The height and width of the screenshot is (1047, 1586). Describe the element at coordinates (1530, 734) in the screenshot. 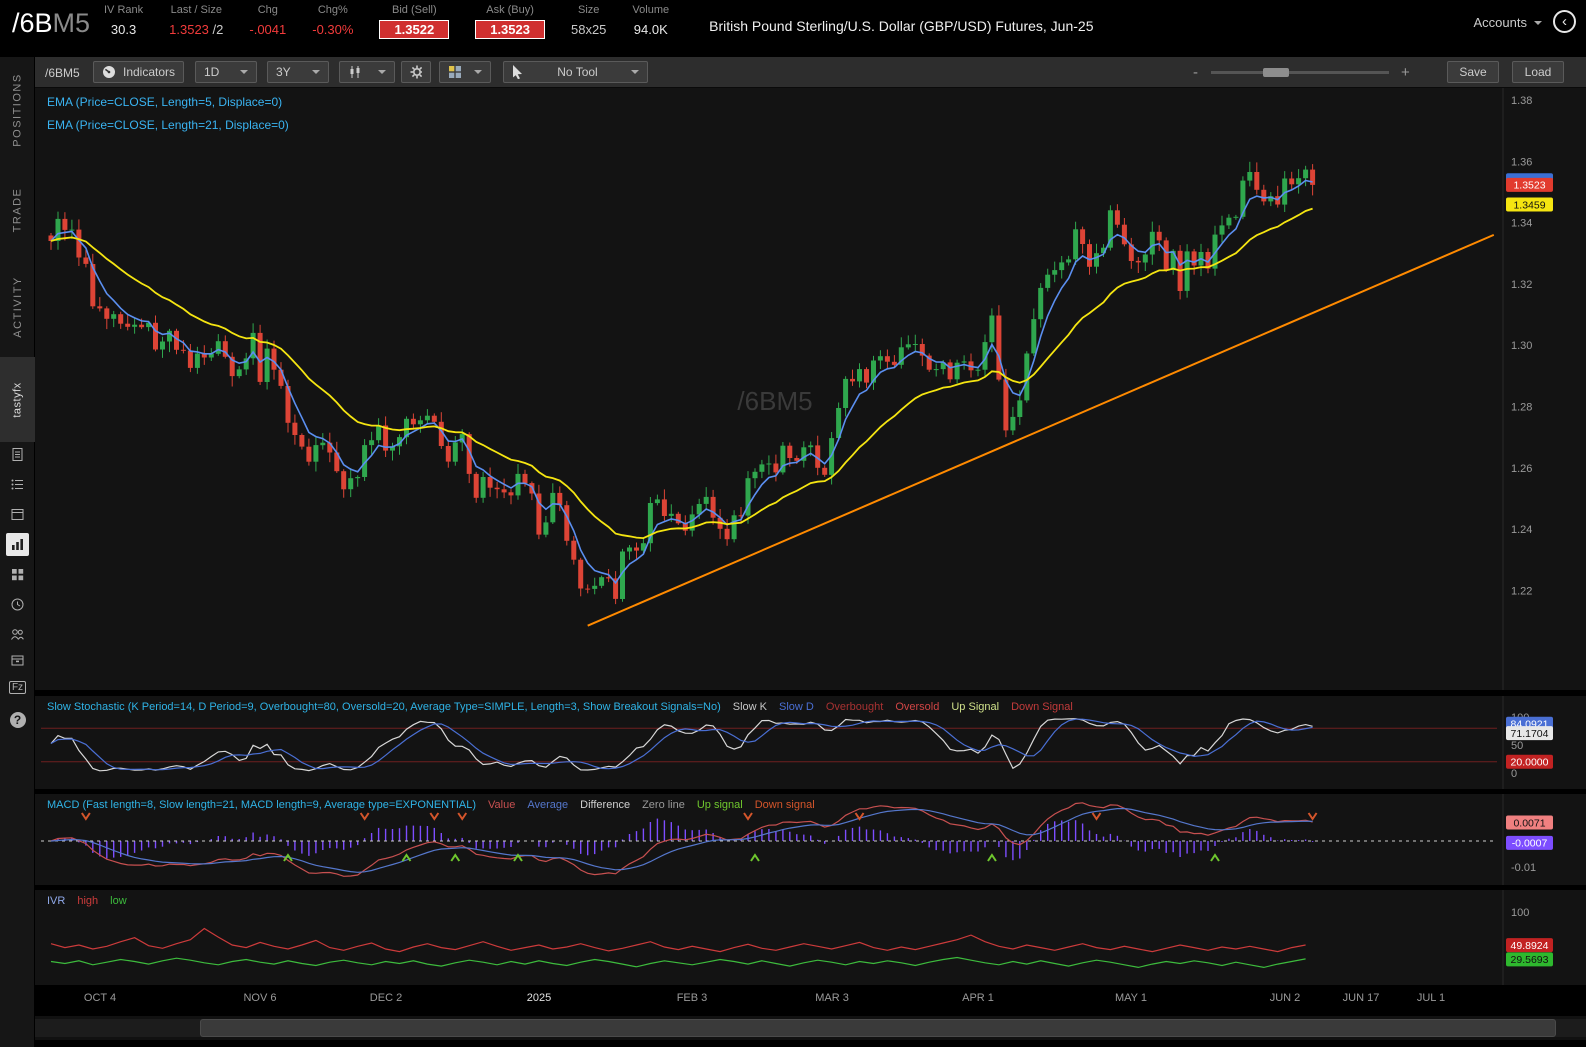

I see `svg-text: 71.1704` at that location.